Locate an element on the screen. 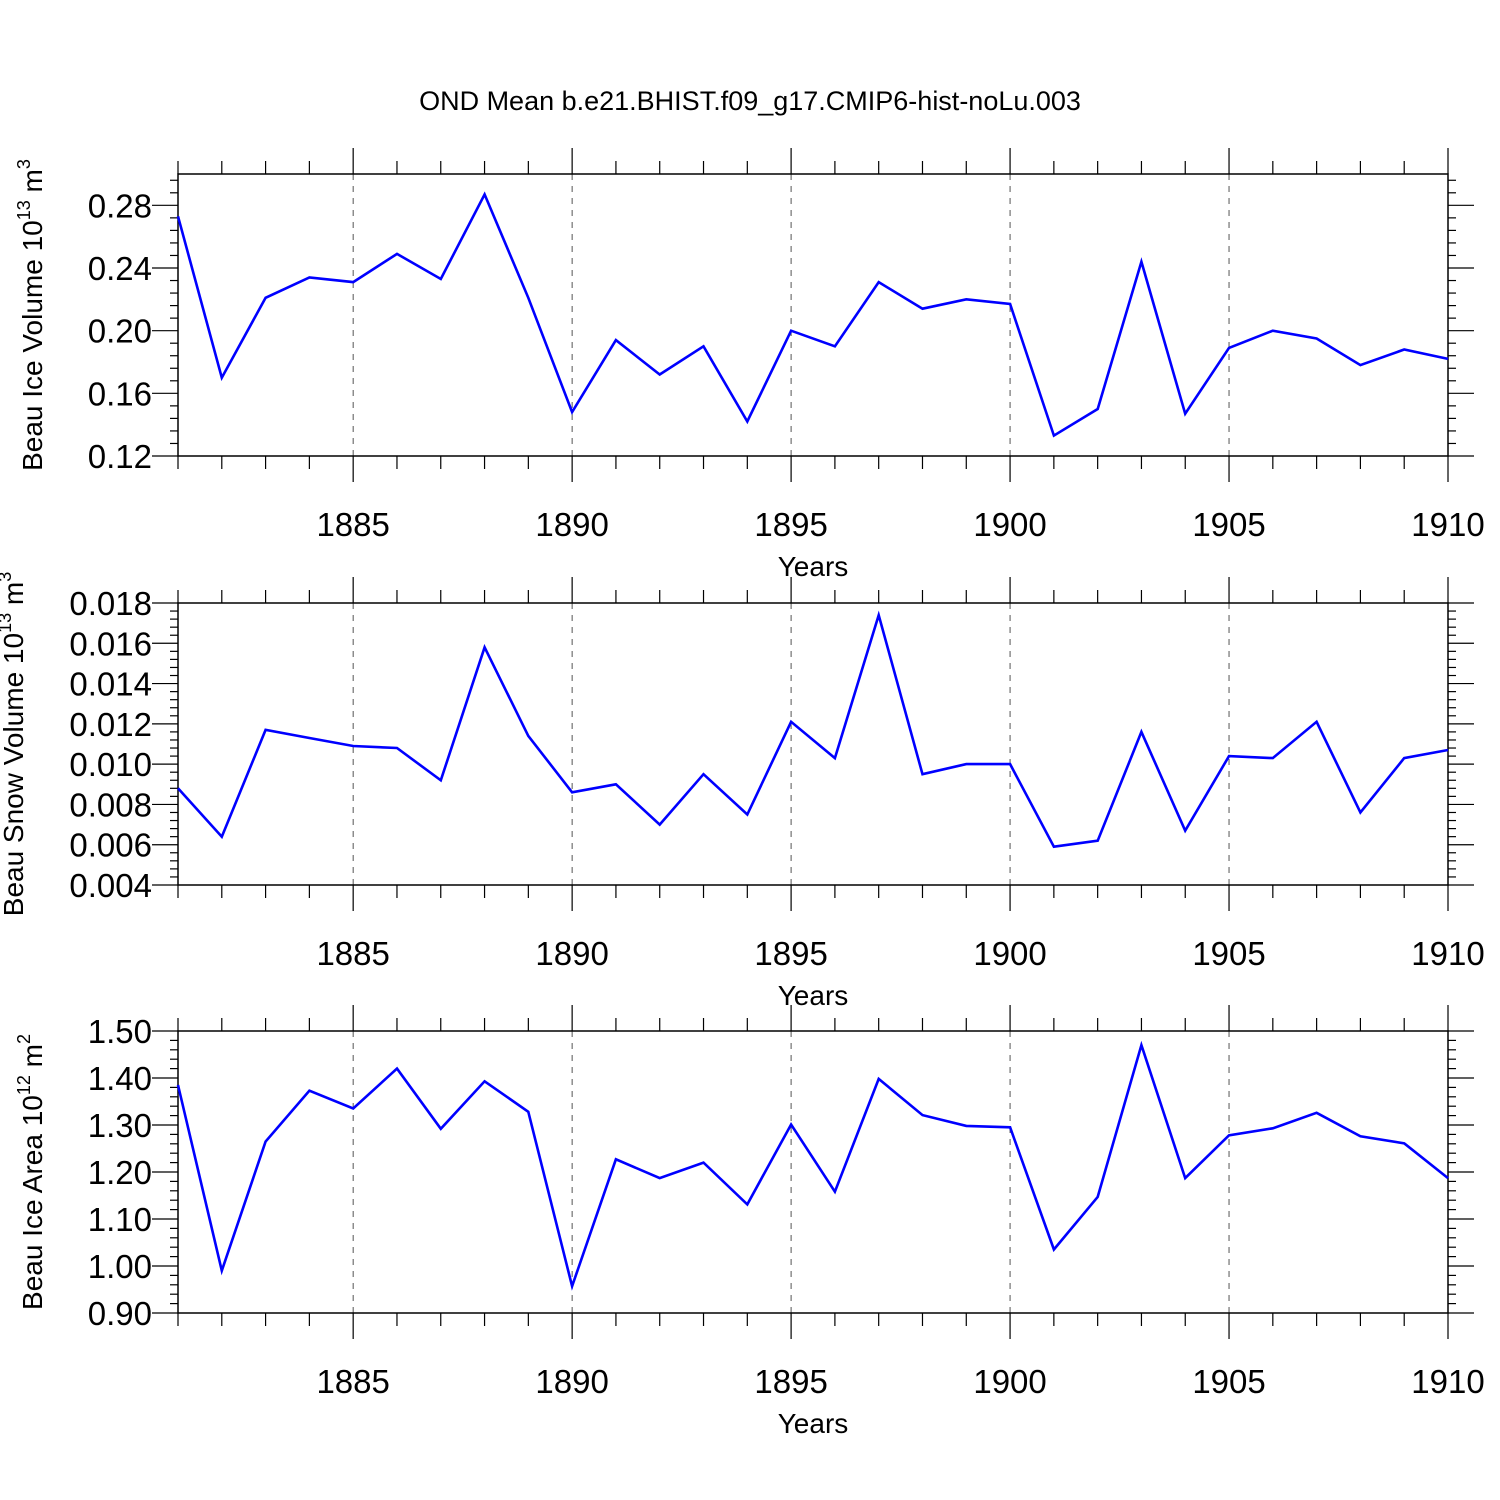 The width and height of the screenshot is (1500, 1500). y-tick-label: 0.006 is located at coordinates (110, 845).